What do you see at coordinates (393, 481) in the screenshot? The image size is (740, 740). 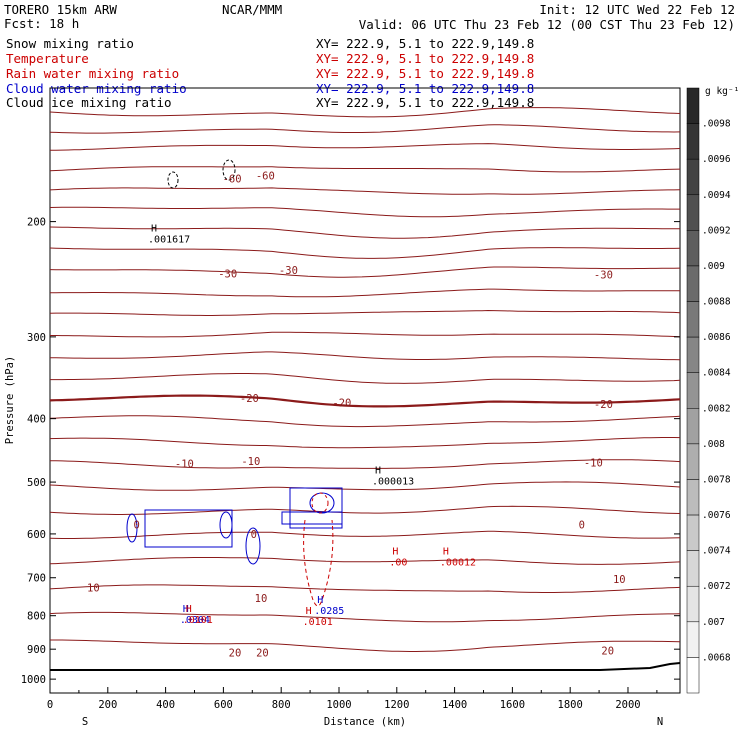 I see `extremum-value: .000013` at bounding box center [393, 481].